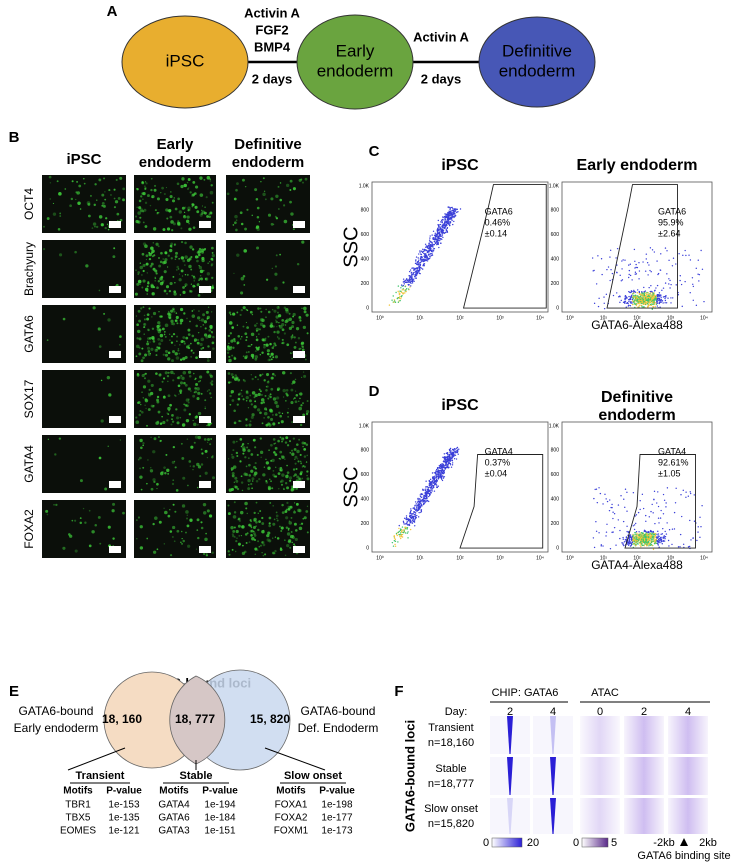  Describe the element at coordinates (185, 60) in the screenshot. I see `node-label: iPSC` at that location.